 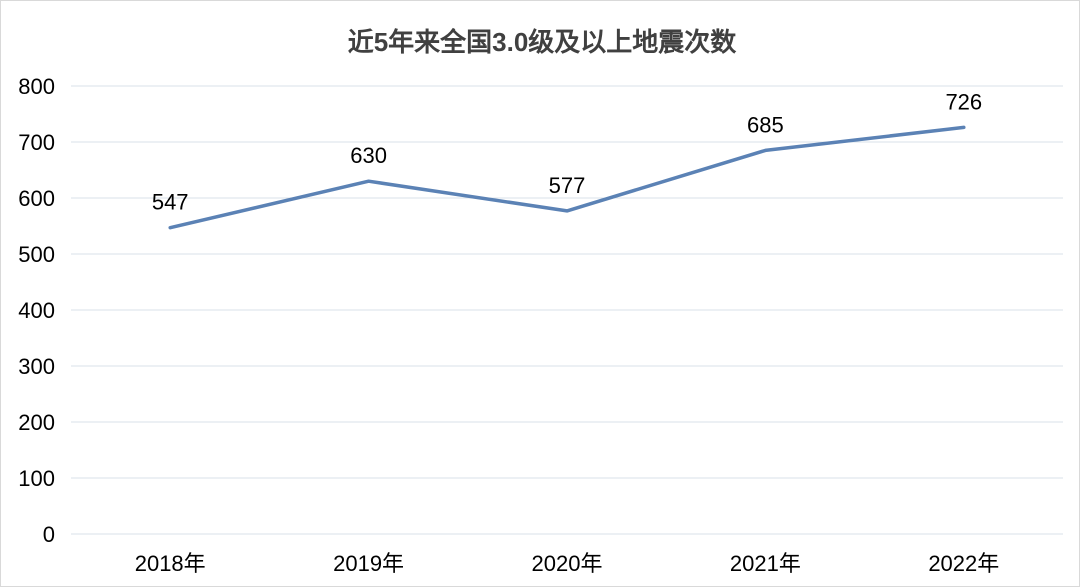 What do you see at coordinates (36, 478) in the screenshot?
I see `y-tick-label-100: 100` at bounding box center [36, 478].